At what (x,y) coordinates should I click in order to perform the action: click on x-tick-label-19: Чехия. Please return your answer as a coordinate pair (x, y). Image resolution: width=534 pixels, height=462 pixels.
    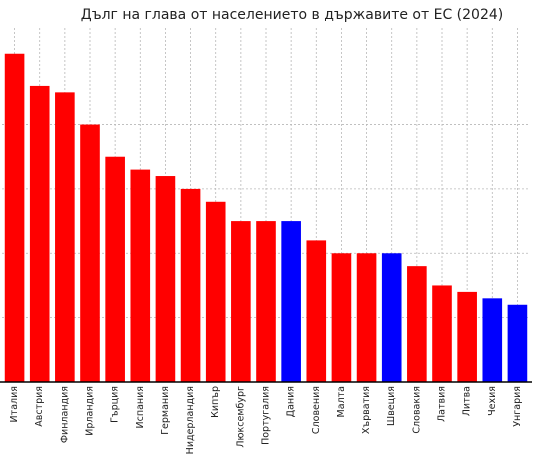
    Looking at the image, I should click on (492, 401).